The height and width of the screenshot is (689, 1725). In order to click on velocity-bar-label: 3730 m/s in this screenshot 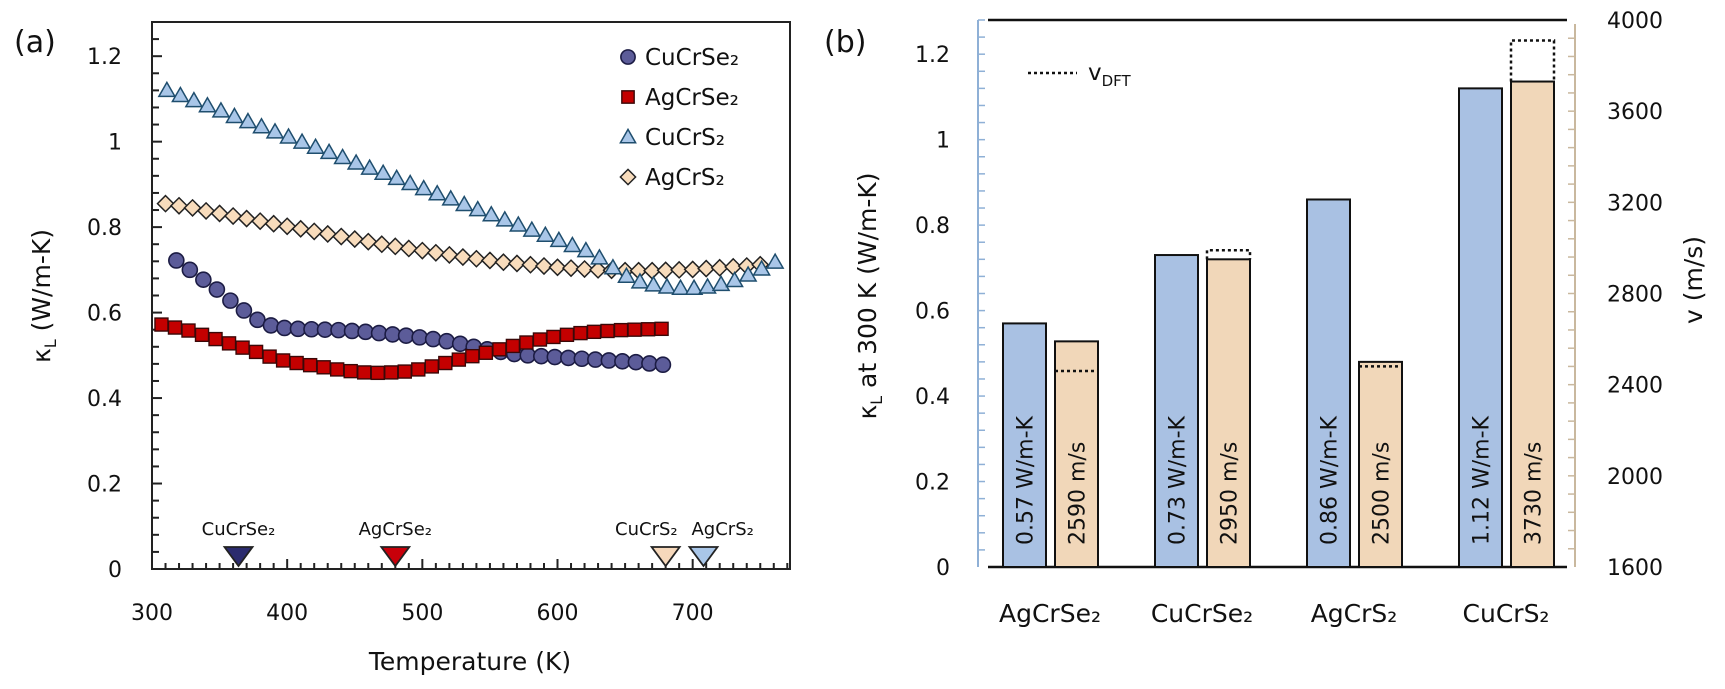, I will do `click(1534, 493)`.